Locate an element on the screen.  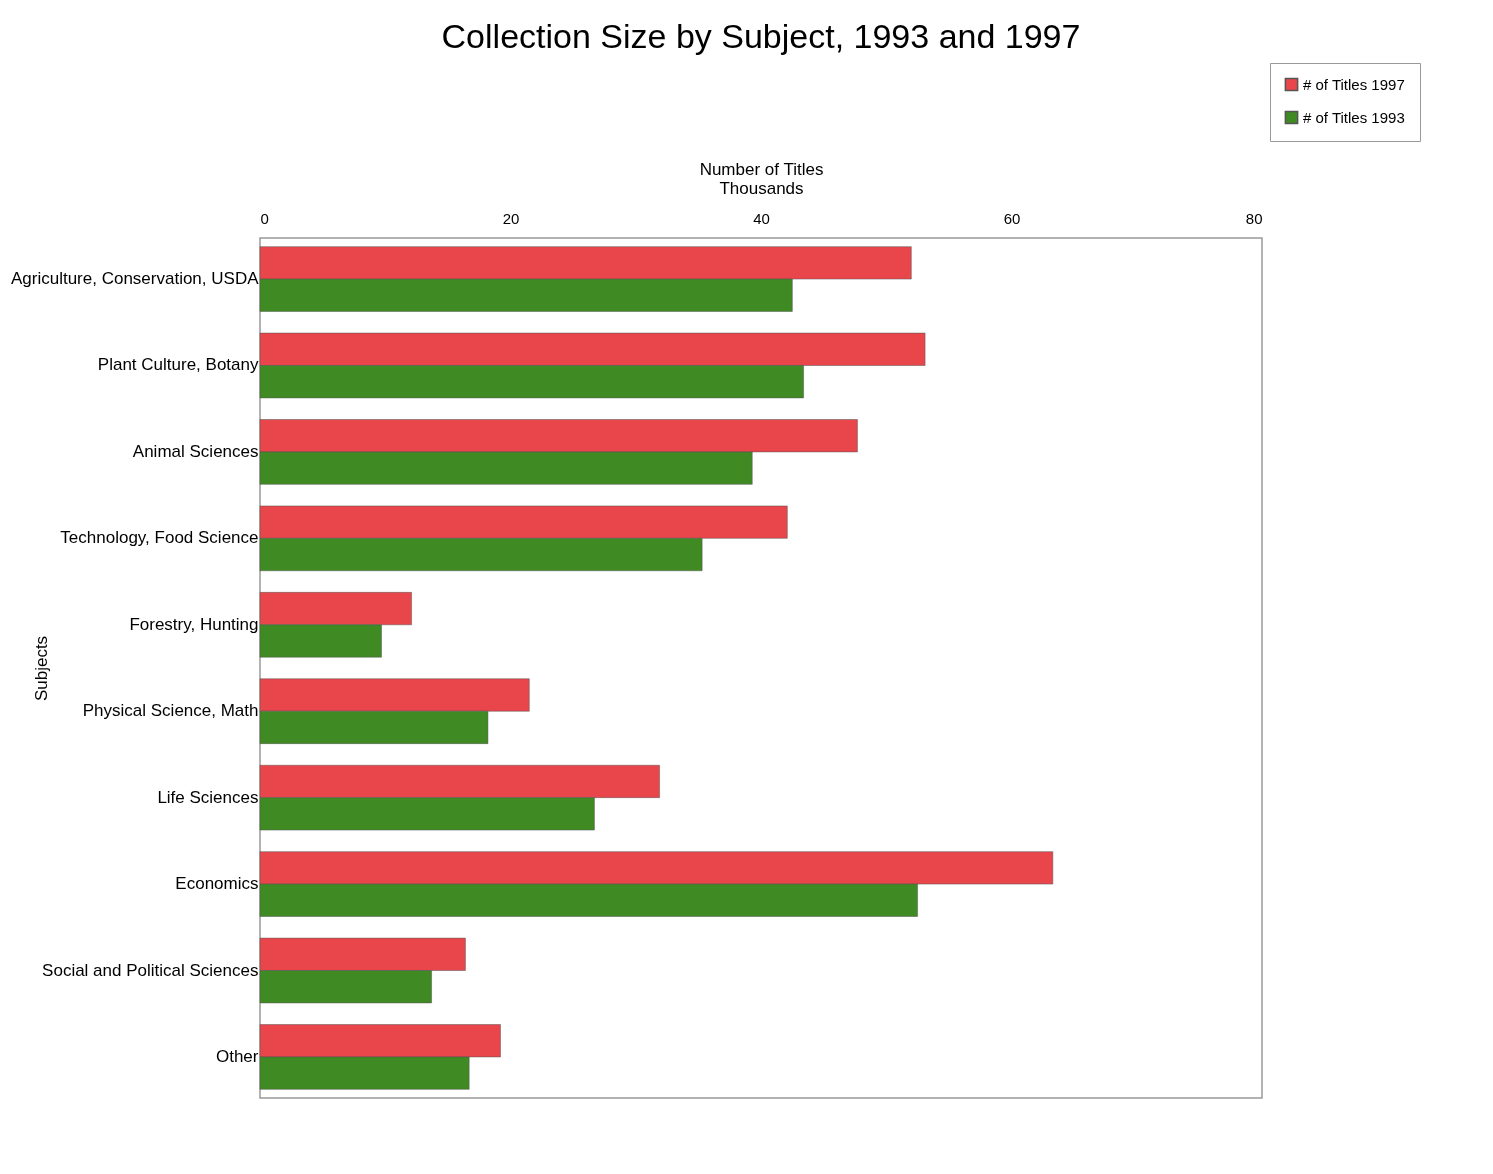
x-tick-label: 0 is located at coordinates (264, 218).